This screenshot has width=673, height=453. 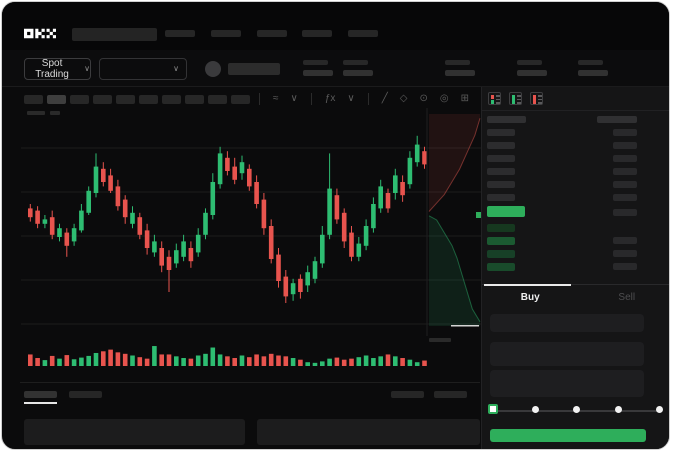 I want to click on order-amount-field, so click(x=567, y=354).